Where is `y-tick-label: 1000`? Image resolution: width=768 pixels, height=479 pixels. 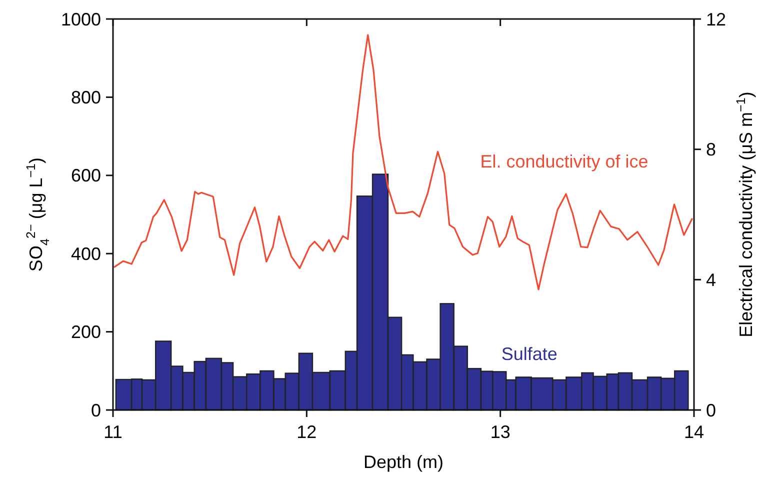 y-tick-label: 1000 is located at coordinates (80, 19).